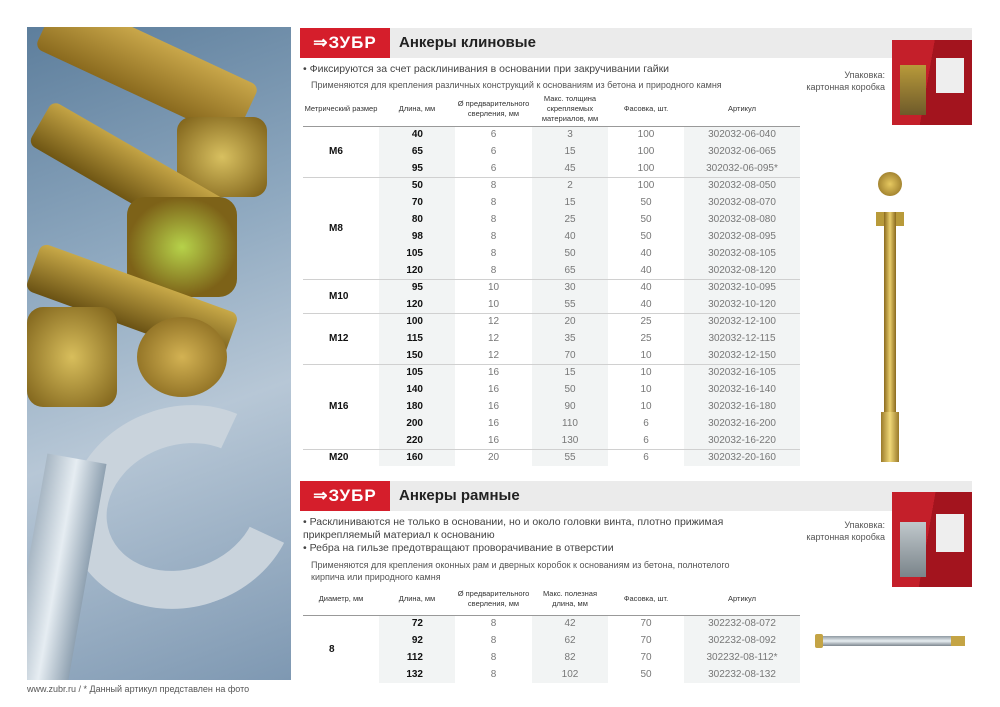 Image resolution: width=1000 pixels, height=707 pixels. I want to click on table-row: 112 8 82 70 302232-08-112*, so click(551, 657).